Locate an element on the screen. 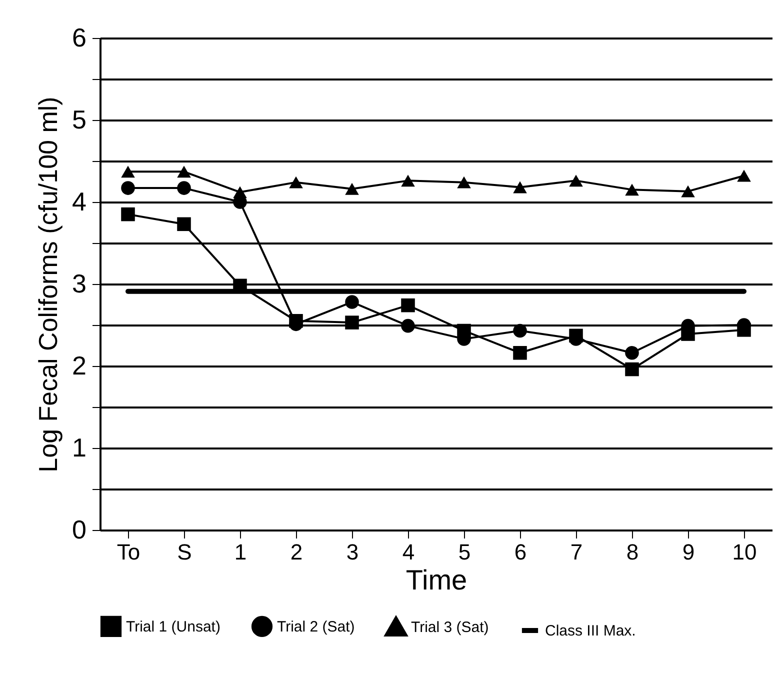 The width and height of the screenshot is (782, 674). x-tick-label: 10 is located at coordinates (744, 552).